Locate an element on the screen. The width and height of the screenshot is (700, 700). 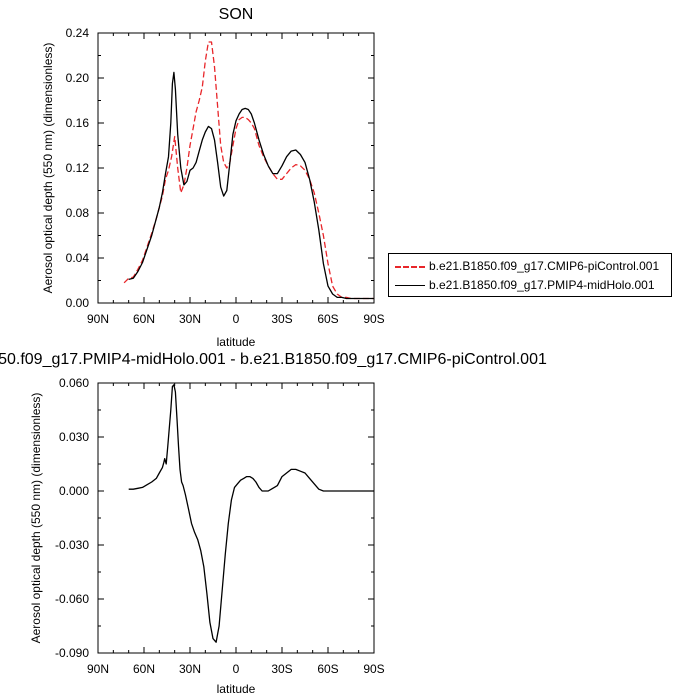
top-x-tick-label: 90N is located at coordinates (98, 319).